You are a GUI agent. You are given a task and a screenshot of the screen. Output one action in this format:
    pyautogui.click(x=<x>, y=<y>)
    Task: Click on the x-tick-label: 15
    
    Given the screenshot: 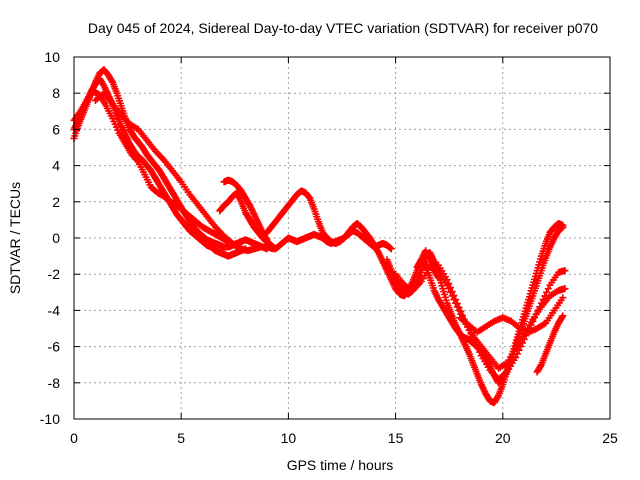 What is the action you would take?
    pyautogui.click(x=396, y=438)
    